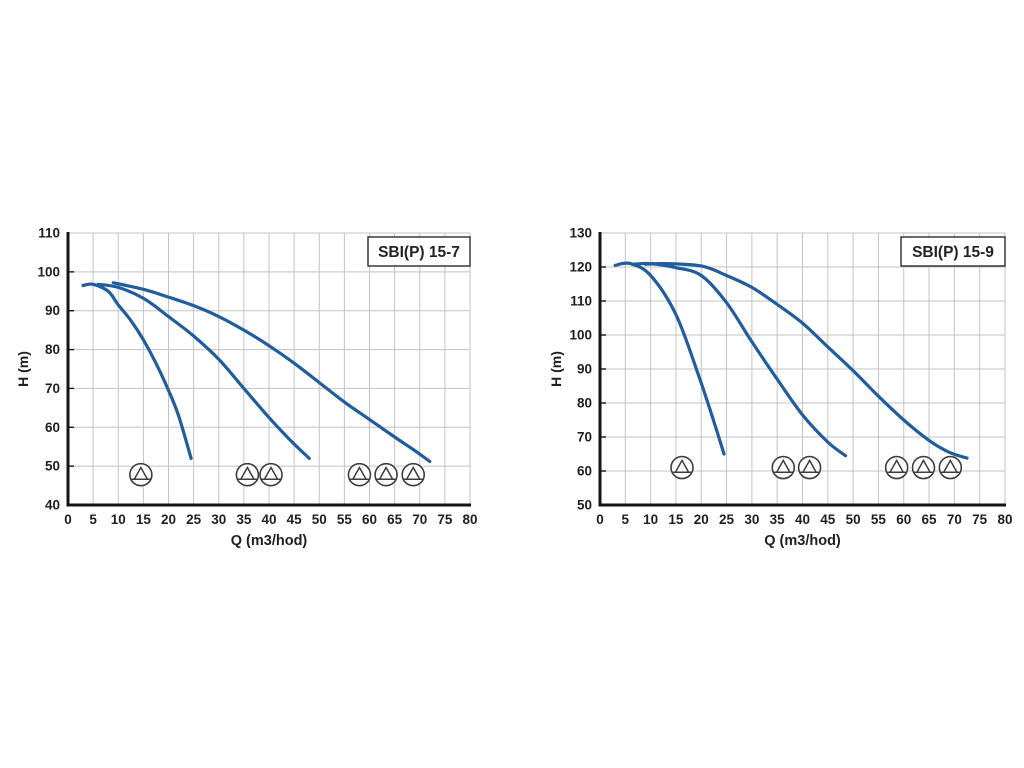  What do you see at coordinates (203, 371) in the screenshot?
I see `2-pumps-curve` at bounding box center [203, 371].